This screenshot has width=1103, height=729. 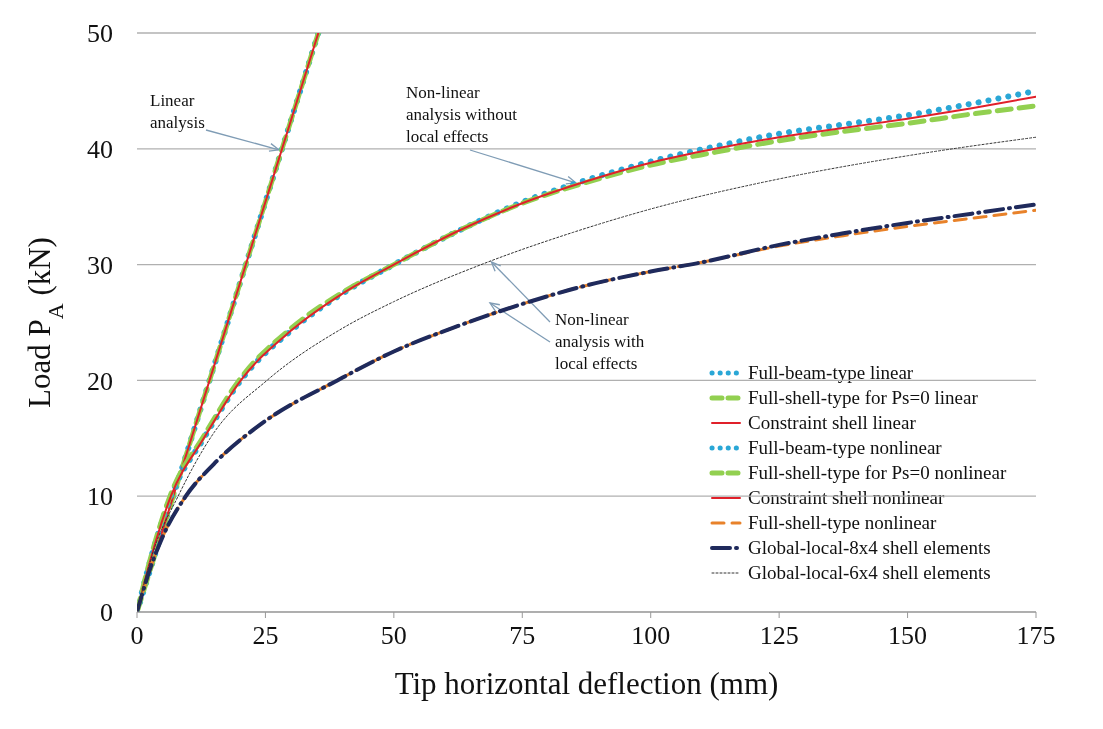 I want to click on x-tick-label: 150, so click(x=908, y=636).